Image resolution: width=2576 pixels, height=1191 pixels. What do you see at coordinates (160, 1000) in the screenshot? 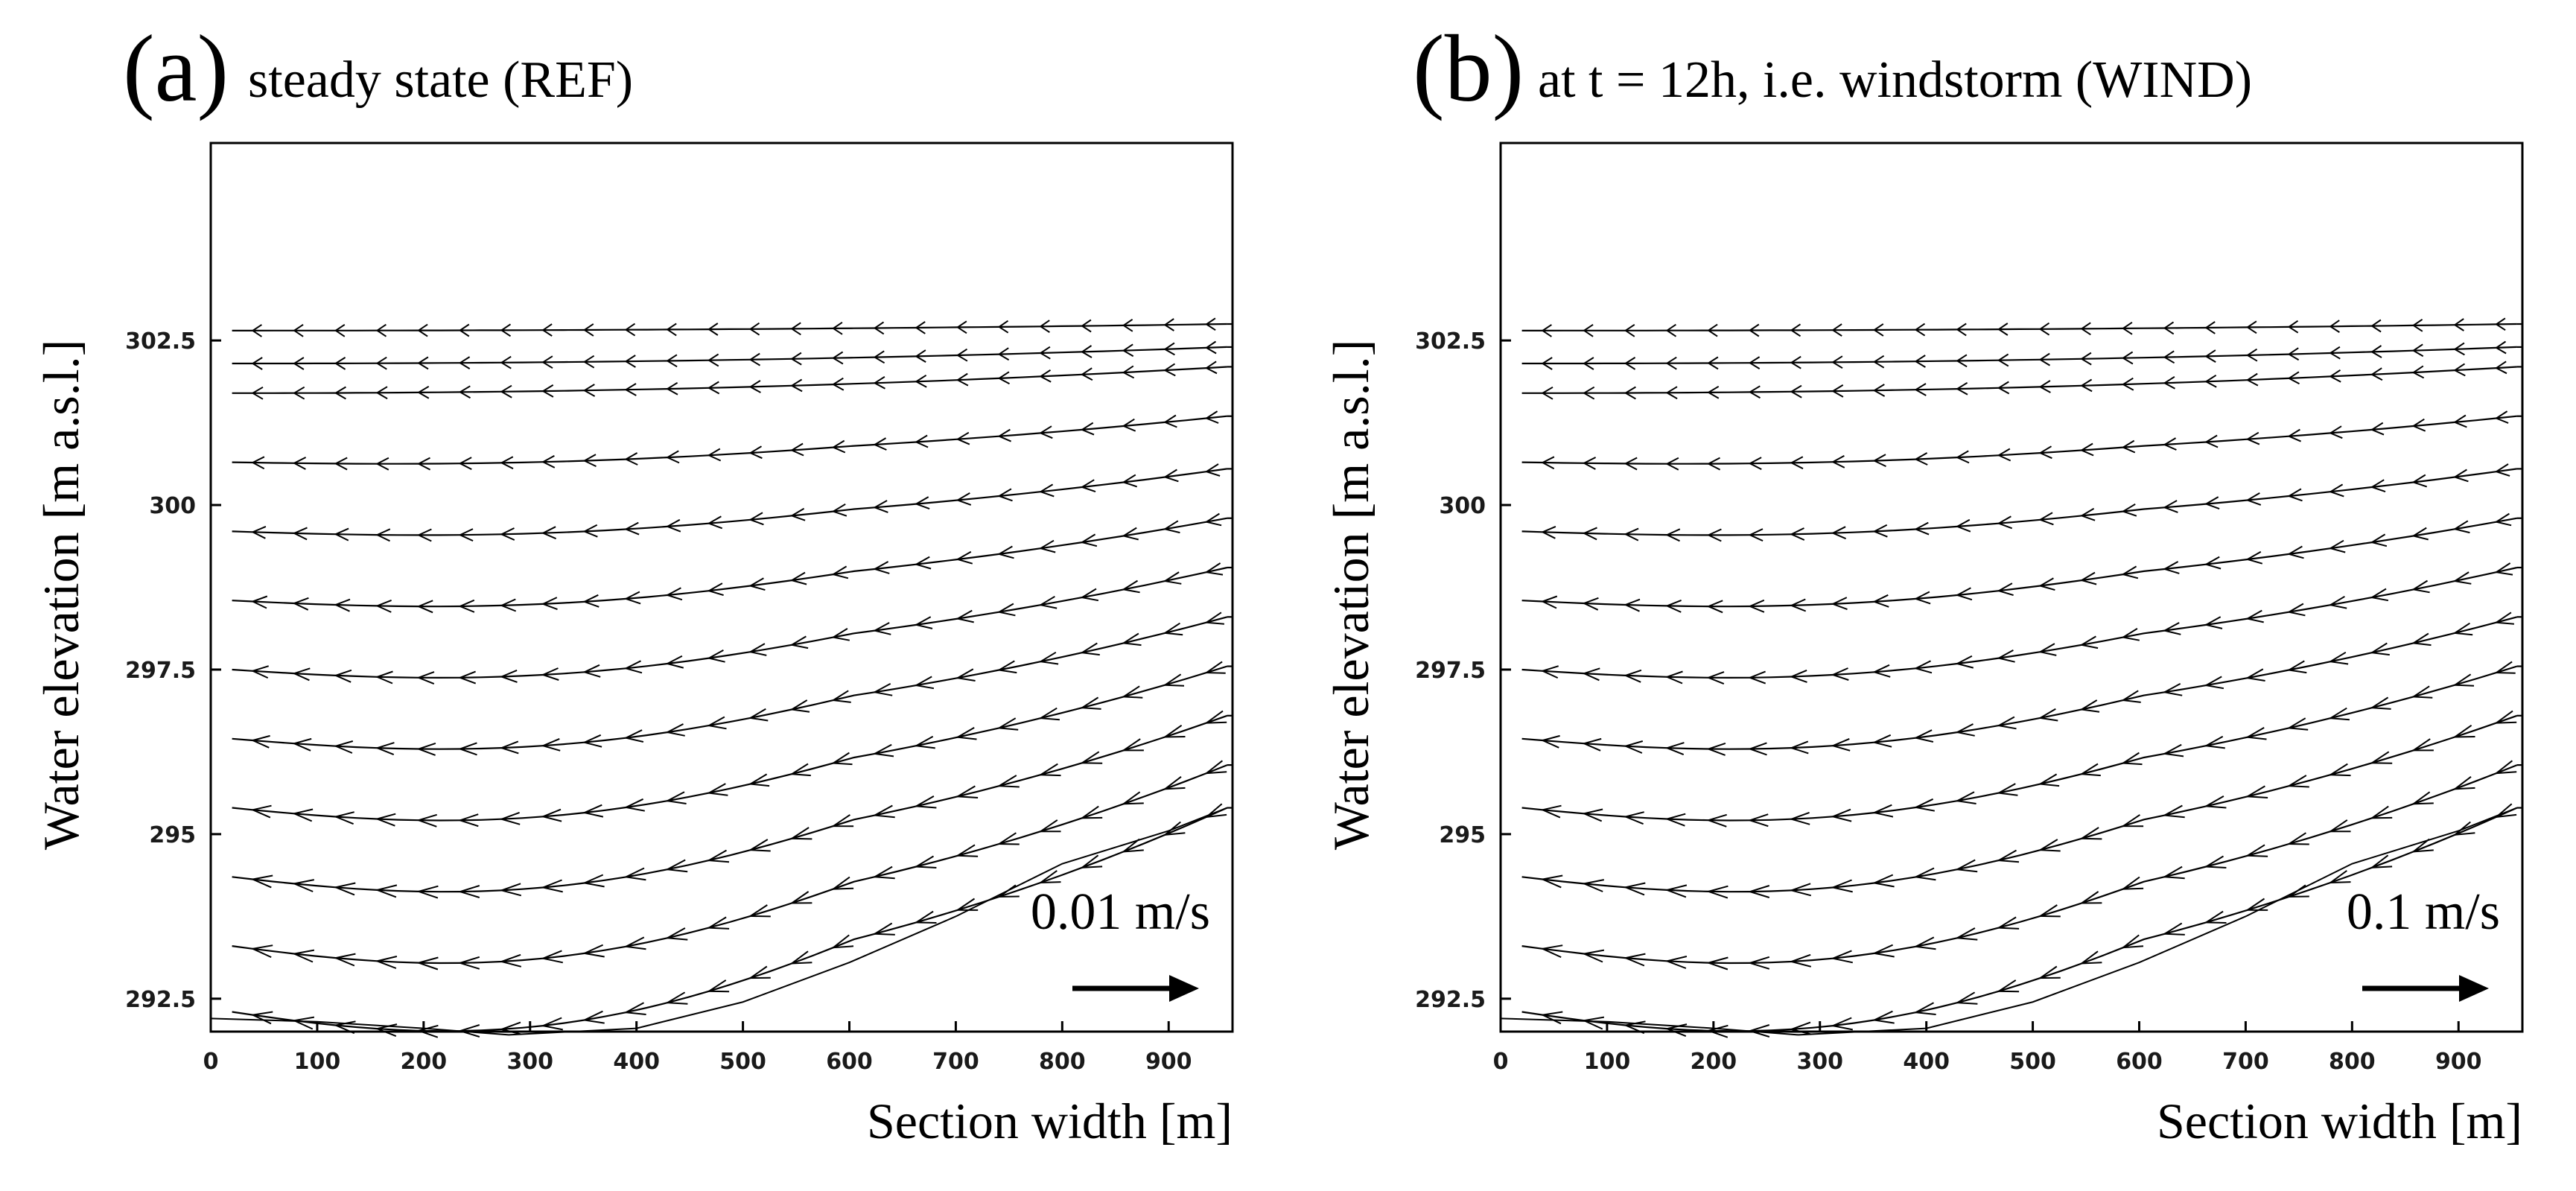
I see `y-tick-label: 292.5` at bounding box center [160, 1000].